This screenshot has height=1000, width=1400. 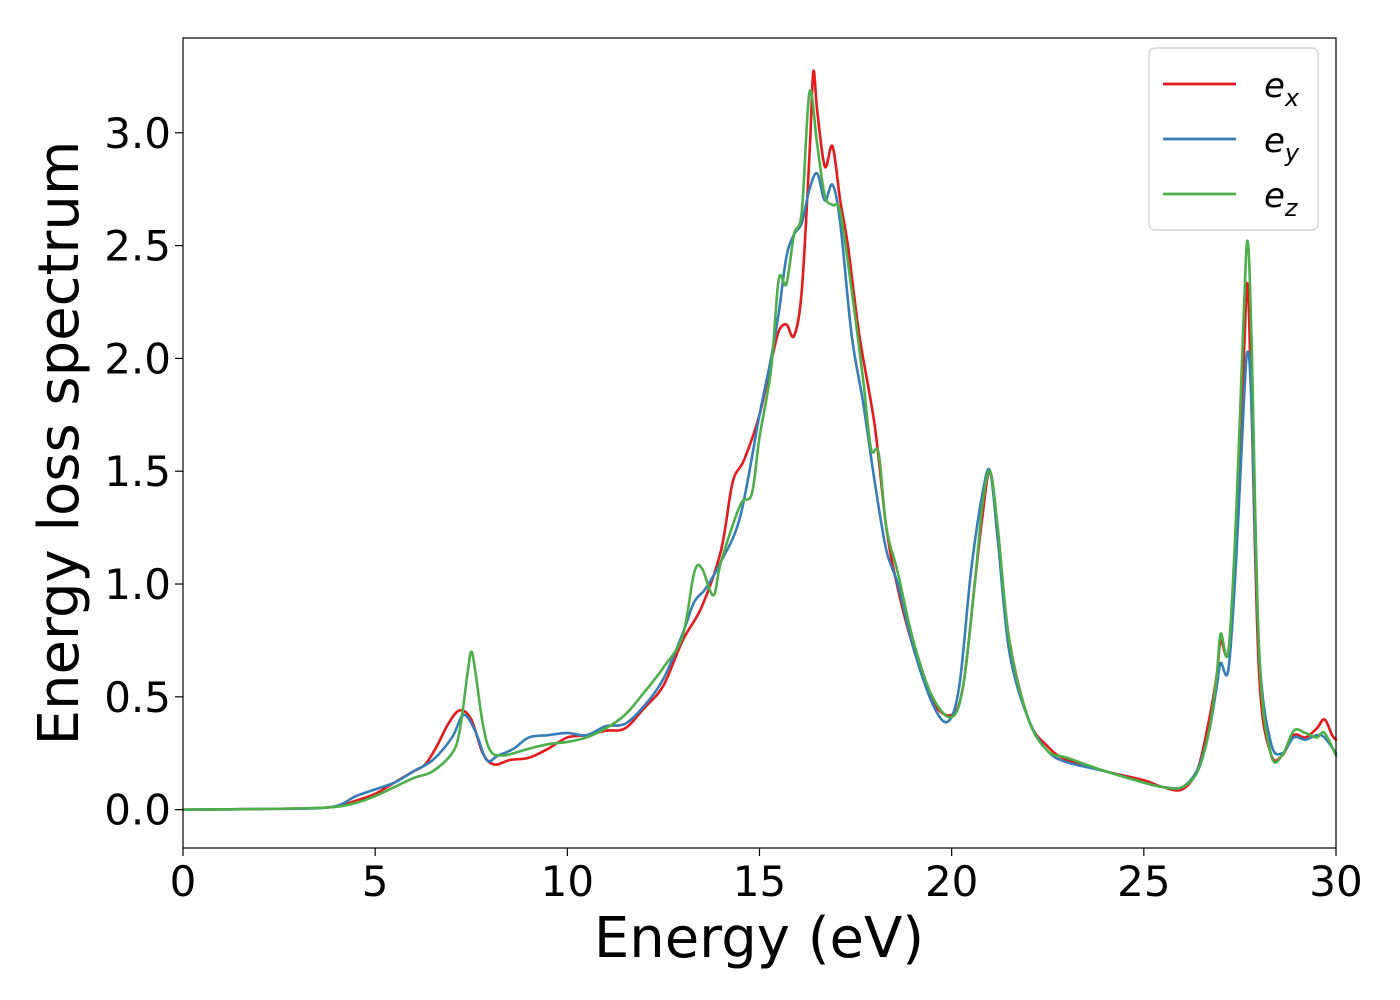 What do you see at coordinates (1233, 139) in the screenshot?
I see `legend: ex ey ez` at bounding box center [1233, 139].